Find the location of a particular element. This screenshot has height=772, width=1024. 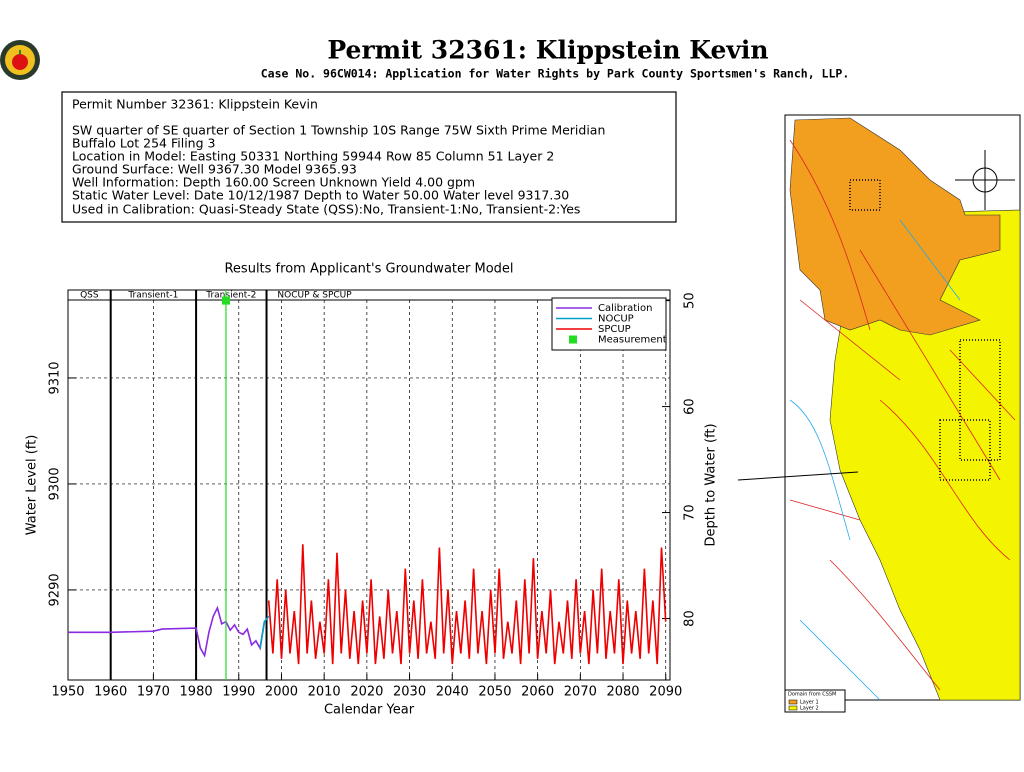

period-label: QSS is located at coordinates (89, 296).